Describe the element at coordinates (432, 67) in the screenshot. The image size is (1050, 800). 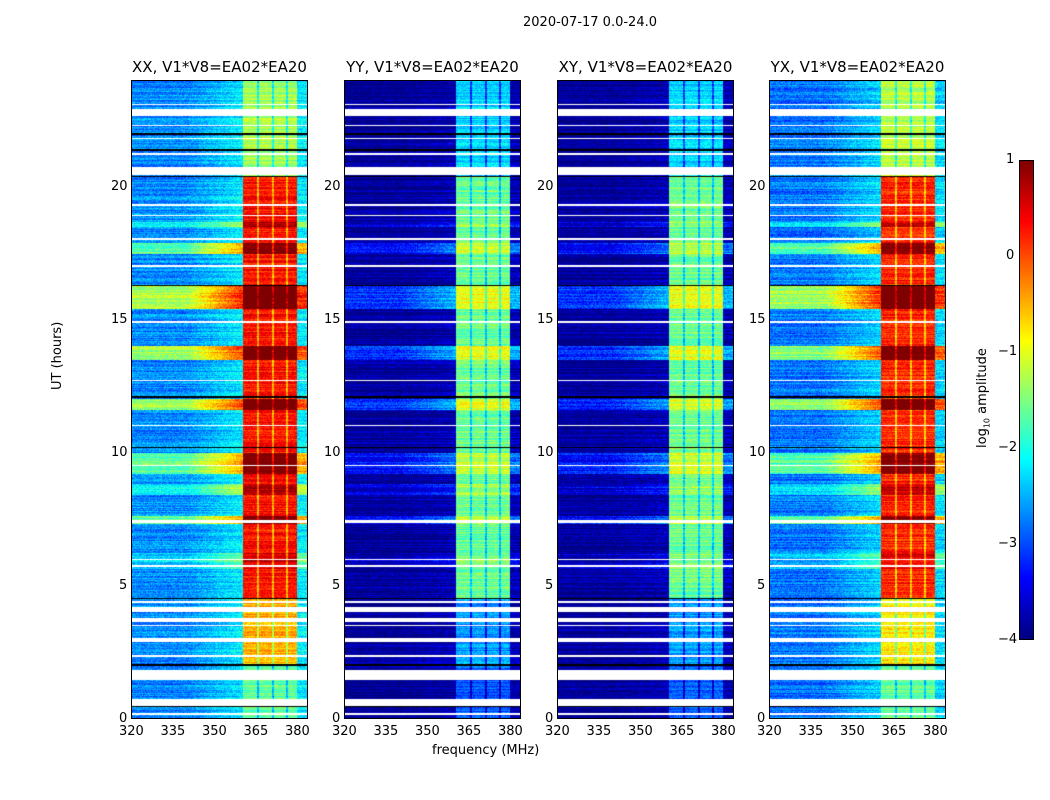
I see `panel-title: YY, V1*V8=EA02*EA20` at that location.